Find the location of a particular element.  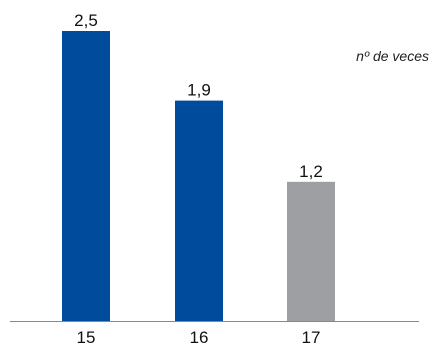

x-tick-label-17: 17 is located at coordinates (311, 337).